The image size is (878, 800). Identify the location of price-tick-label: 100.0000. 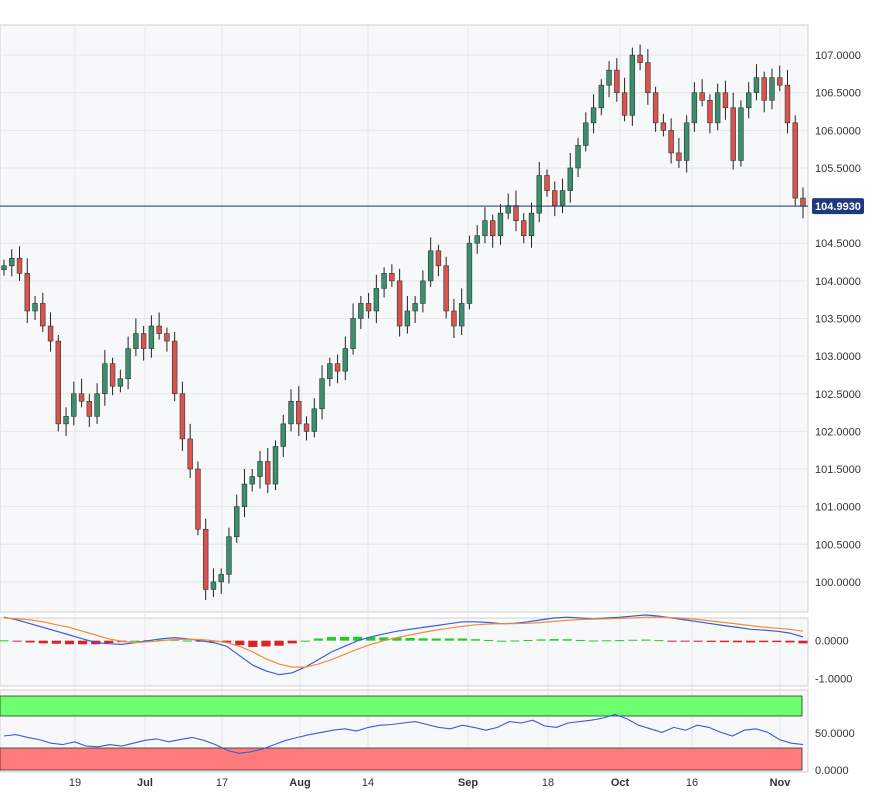
(838, 583).